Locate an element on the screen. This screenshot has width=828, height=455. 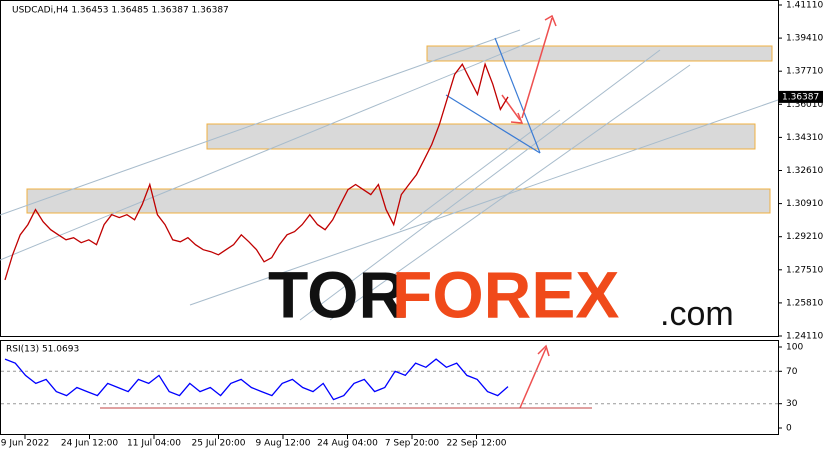
x-tick-label: 22 Sep 12:00 is located at coordinates (476, 444).